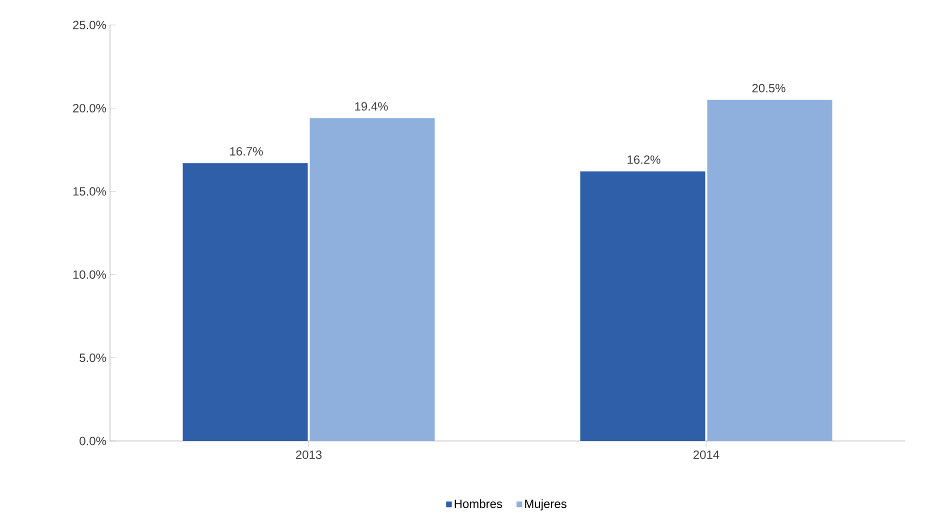 The height and width of the screenshot is (519, 927). What do you see at coordinates (89, 25) in the screenshot?
I see `y-tick-label: 25.0%` at bounding box center [89, 25].